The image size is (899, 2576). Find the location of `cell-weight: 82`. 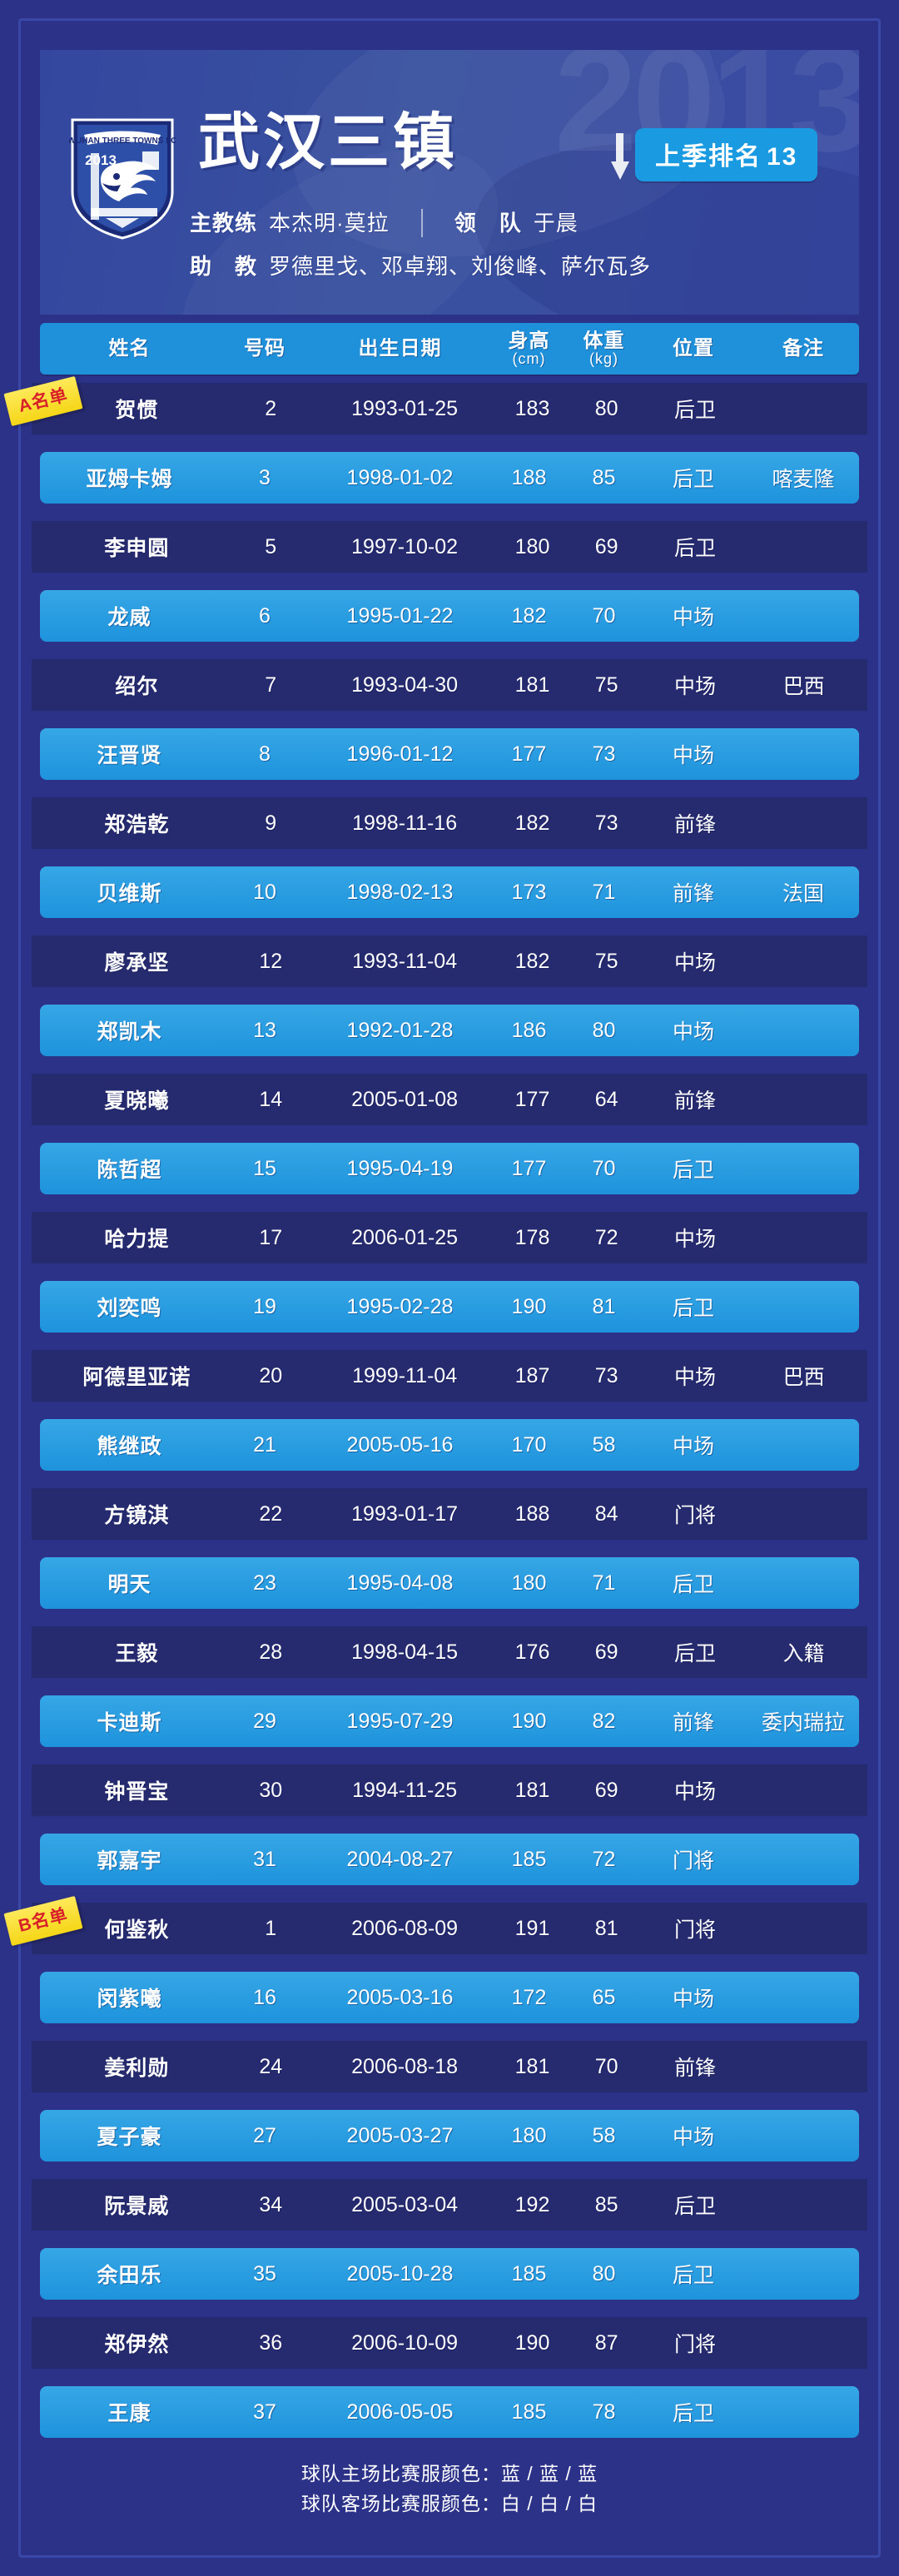

cell-weight: 82 is located at coordinates (604, 1721).